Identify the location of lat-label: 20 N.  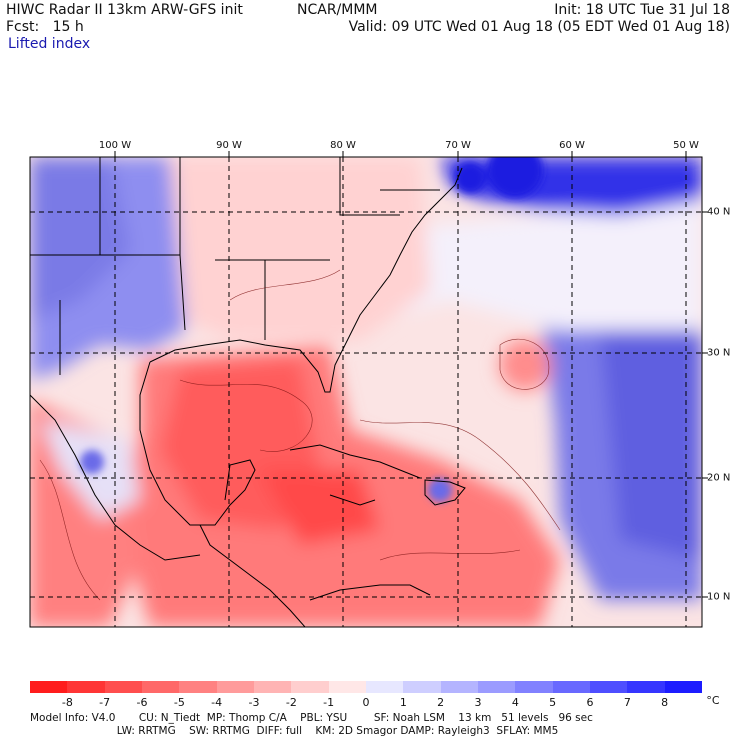
(719, 478).